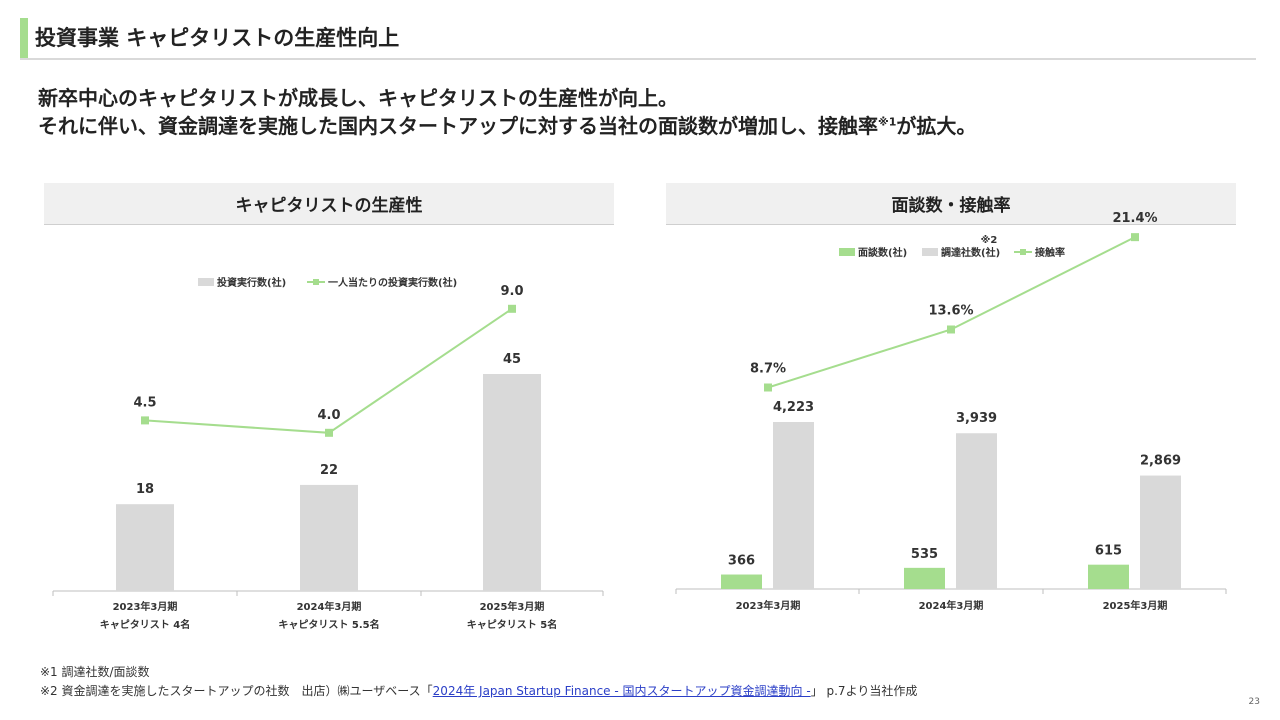  Describe the element at coordinates (392, 282) in the screenshot. I see `legend-label-line: 一人当たりの投資実行数(社)` at that location.